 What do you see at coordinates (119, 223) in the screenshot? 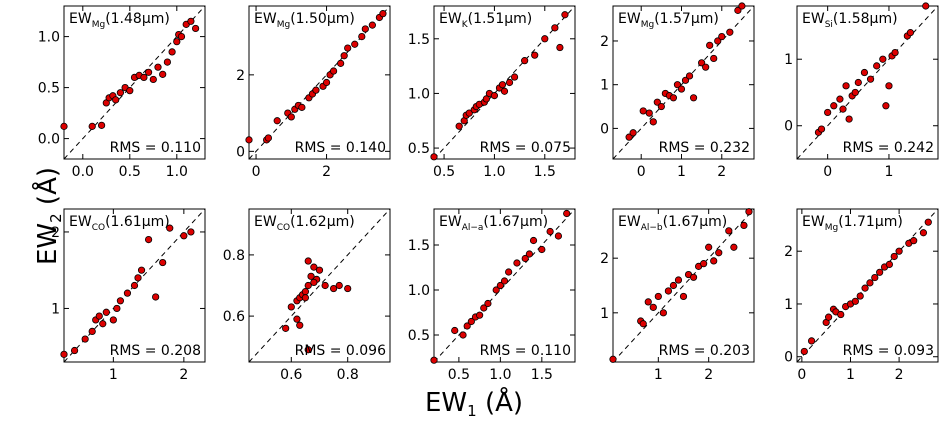
I see `panel-title: EWCO(1.61μm)` at bounding box center [119, 223].